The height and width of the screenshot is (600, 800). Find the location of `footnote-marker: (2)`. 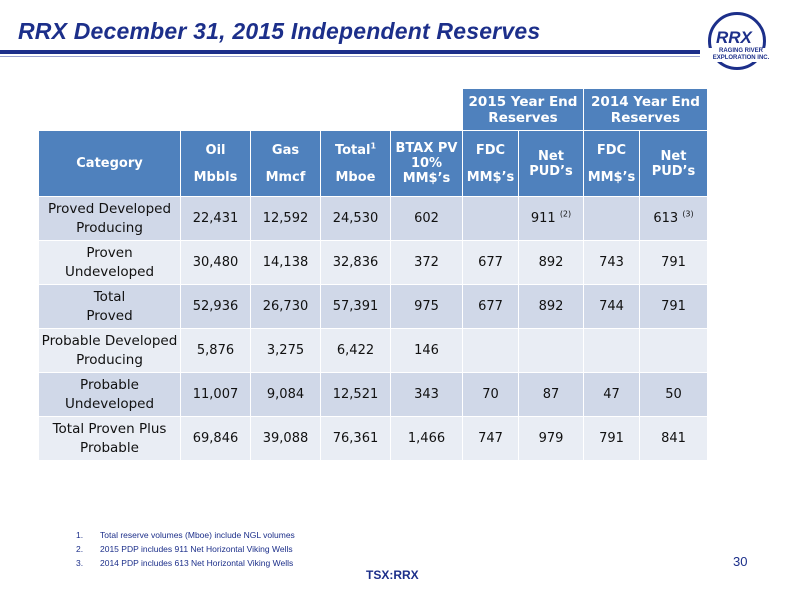

footnote-marker: (2) is located at coordinates (565, 214).